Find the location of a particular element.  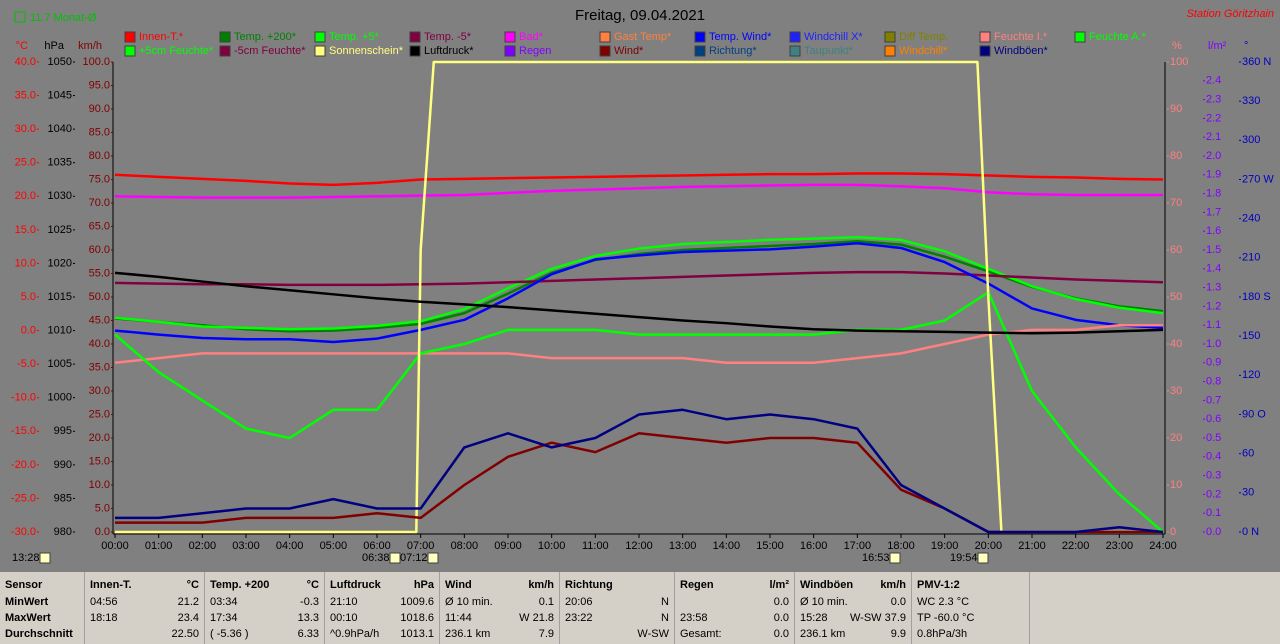

y-tick-label: 270 W is located at coordinates (1258, 179).